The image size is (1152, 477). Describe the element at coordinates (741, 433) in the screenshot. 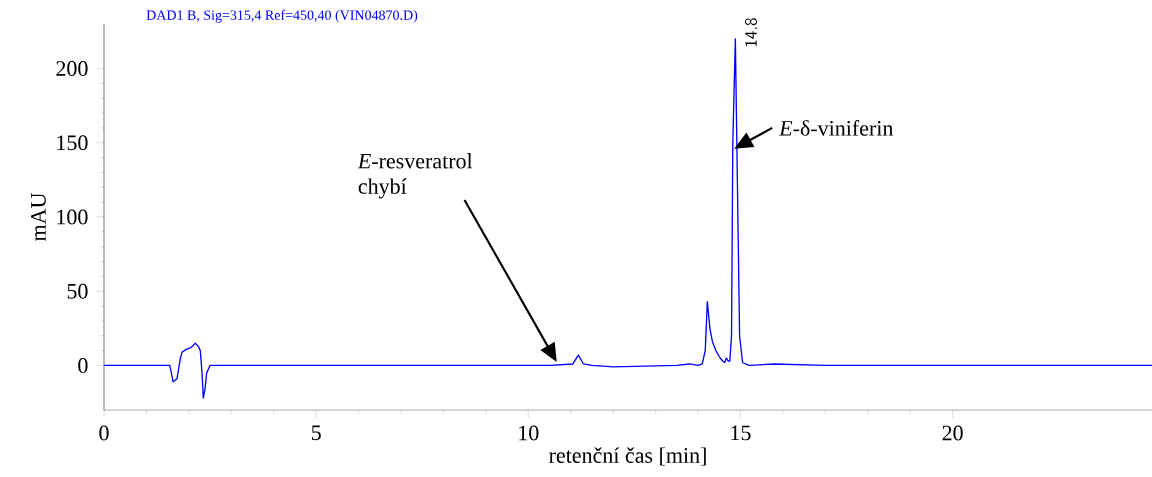

I see `x-tick-label: 15` at that location.